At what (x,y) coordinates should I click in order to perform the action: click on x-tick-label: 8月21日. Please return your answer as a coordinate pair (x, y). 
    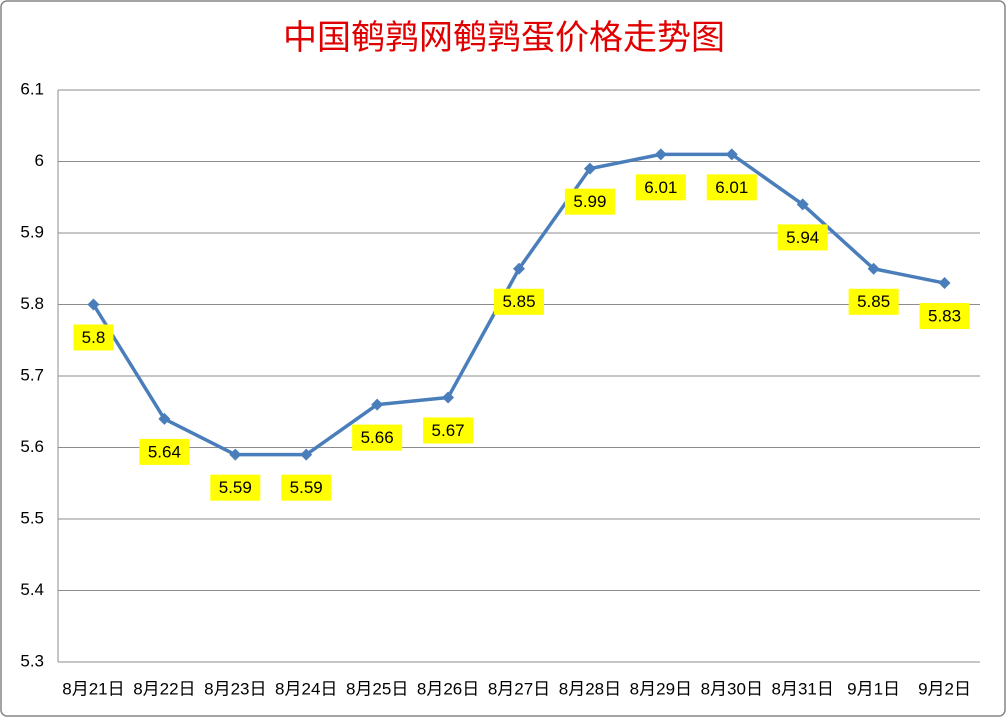
    Looking at the image, I should click on (93, 688).